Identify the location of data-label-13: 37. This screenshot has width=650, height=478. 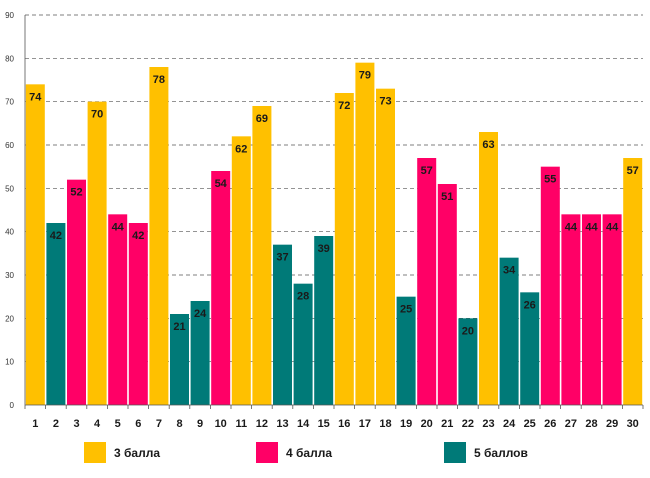
(282, 258).